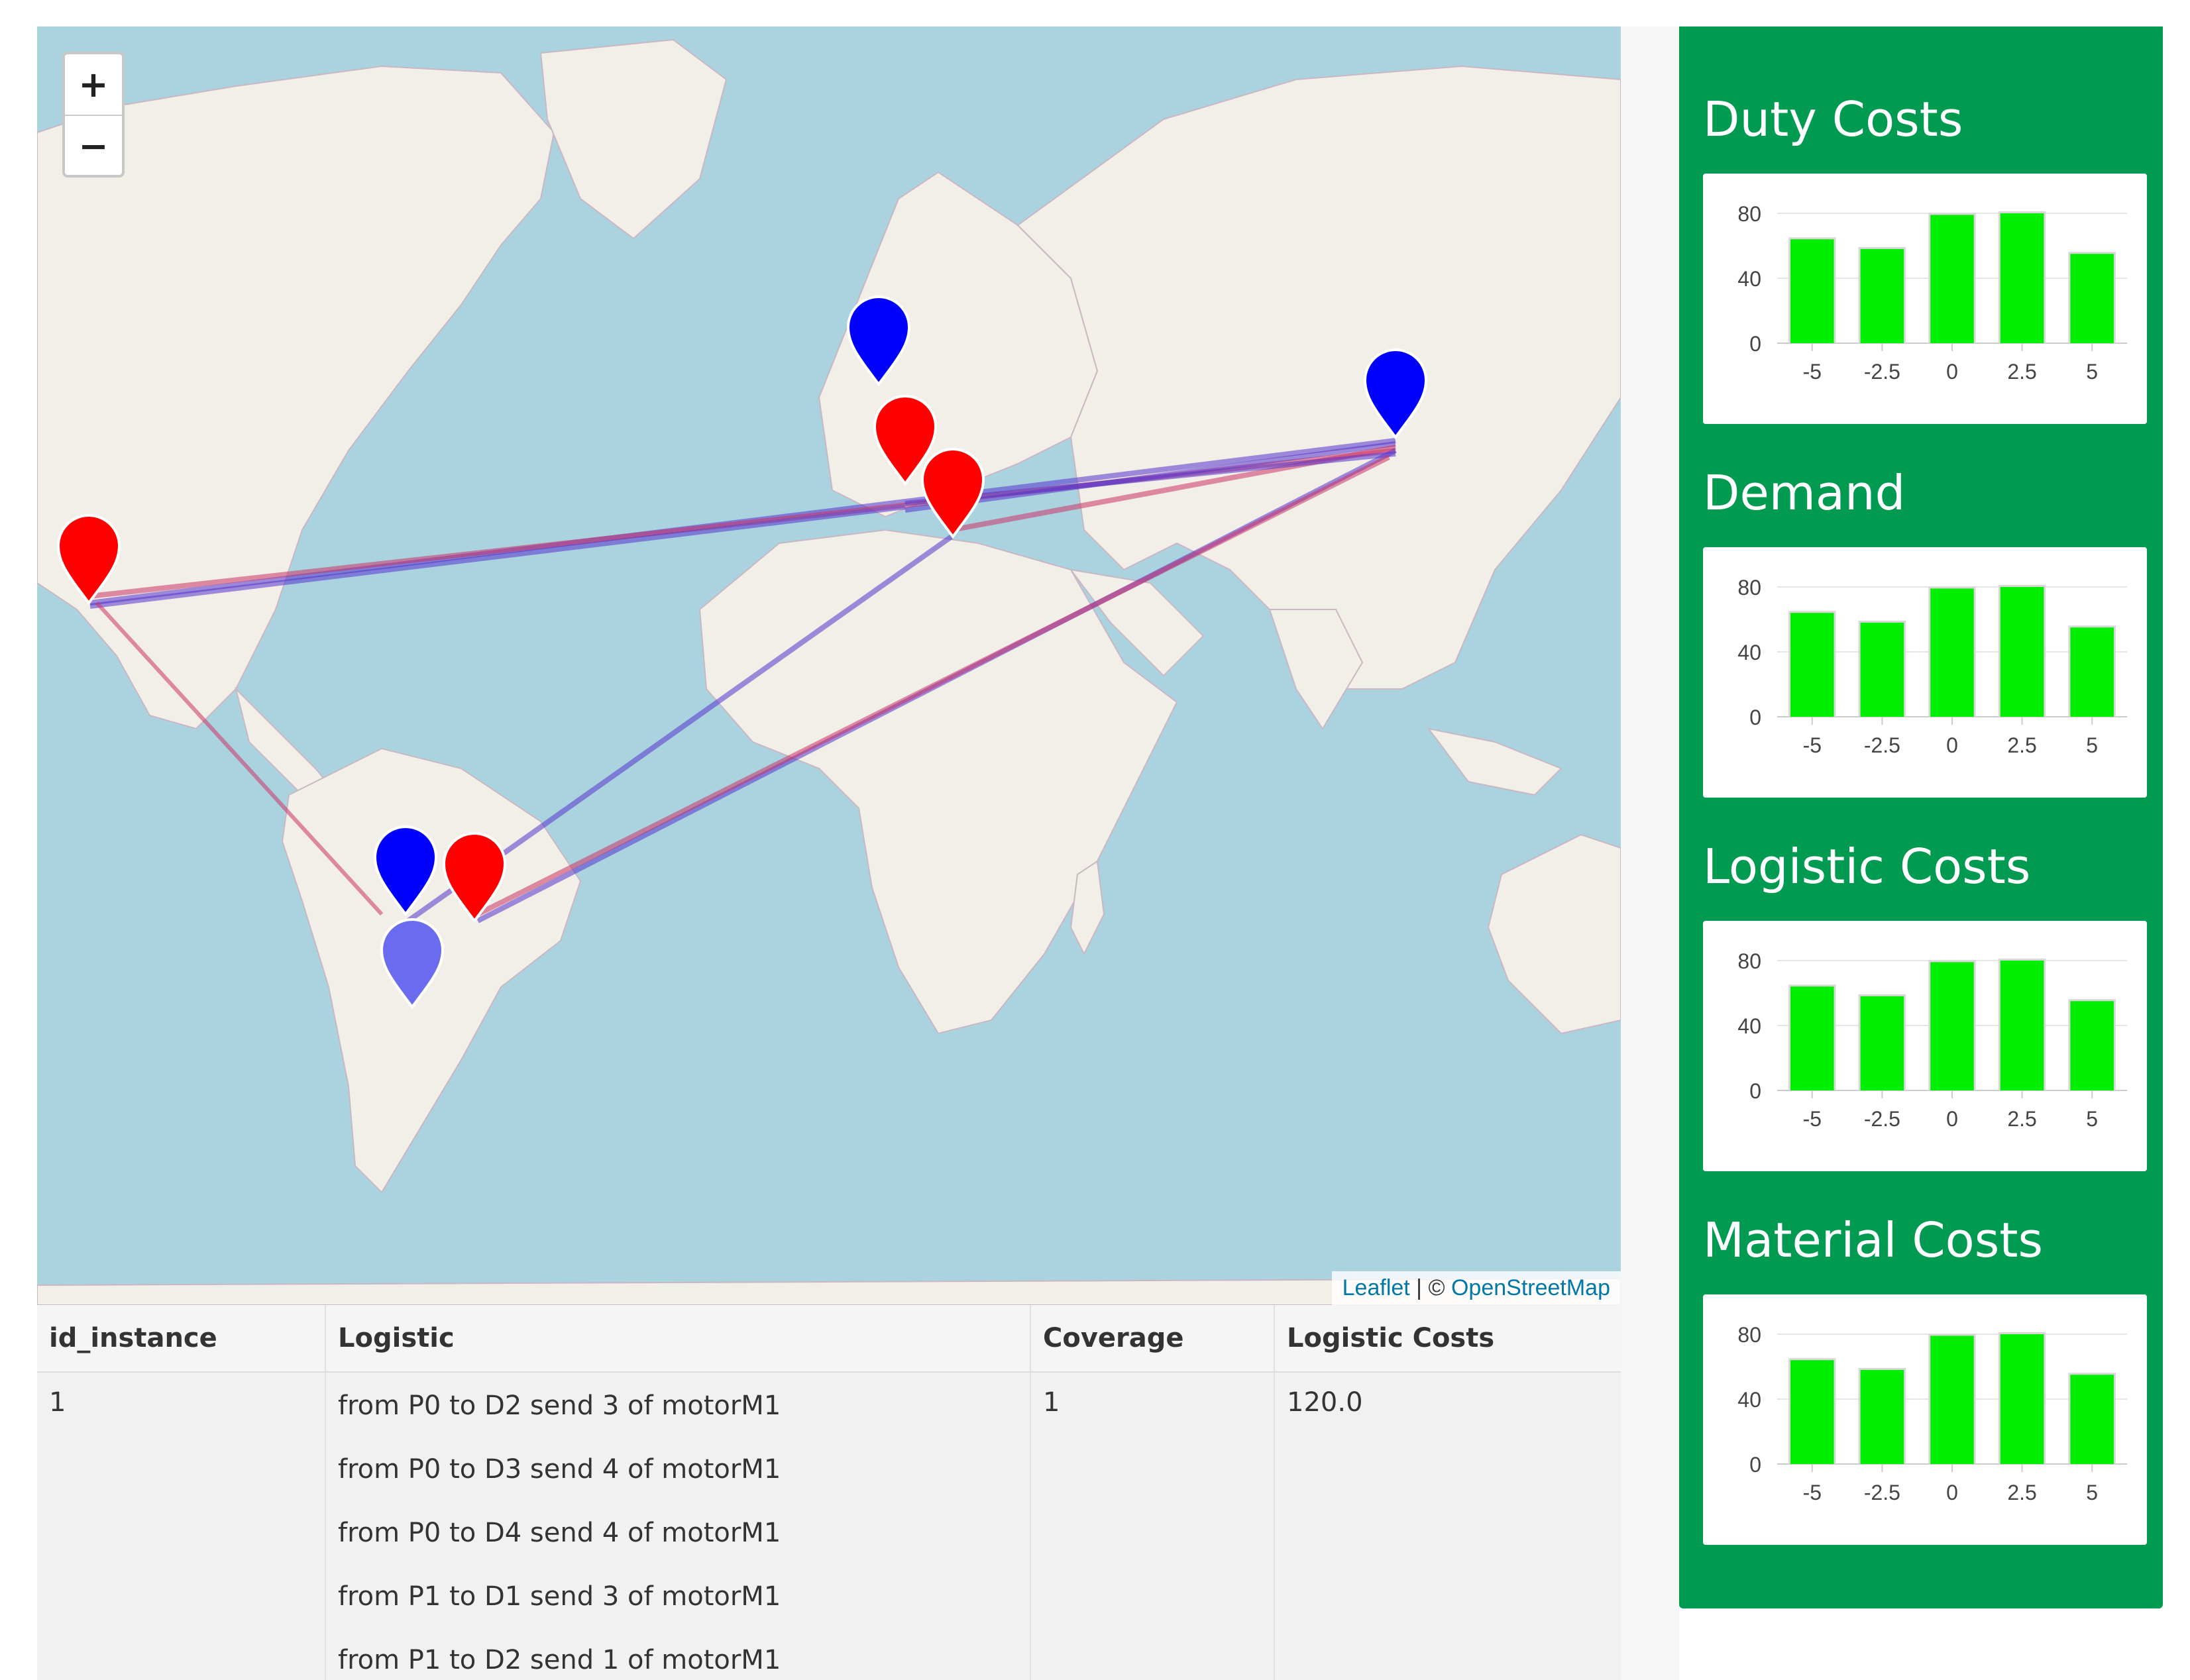  I want to click on leaflet-link: Leaflet, so click(1376, 1287).